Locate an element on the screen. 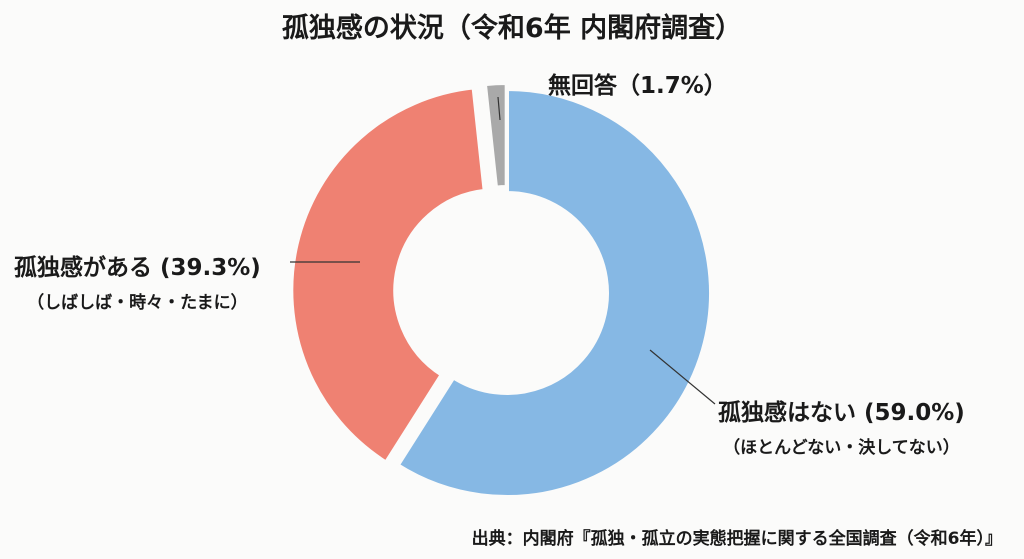 This screenshot has height=559, width=1024. label-no-answer-text: 無回答（1.7%） is located at coordinates (637, 86).